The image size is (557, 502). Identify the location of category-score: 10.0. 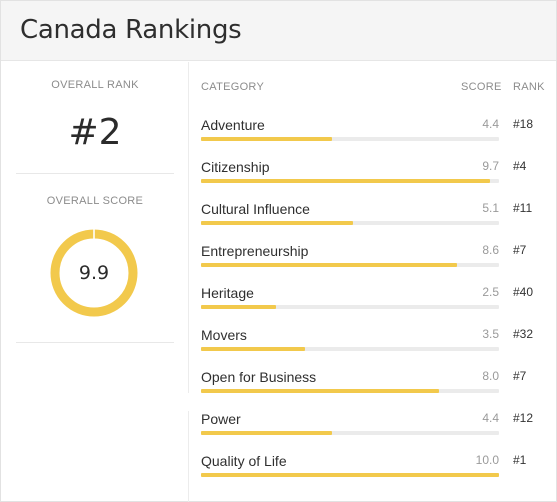
(487, 460).